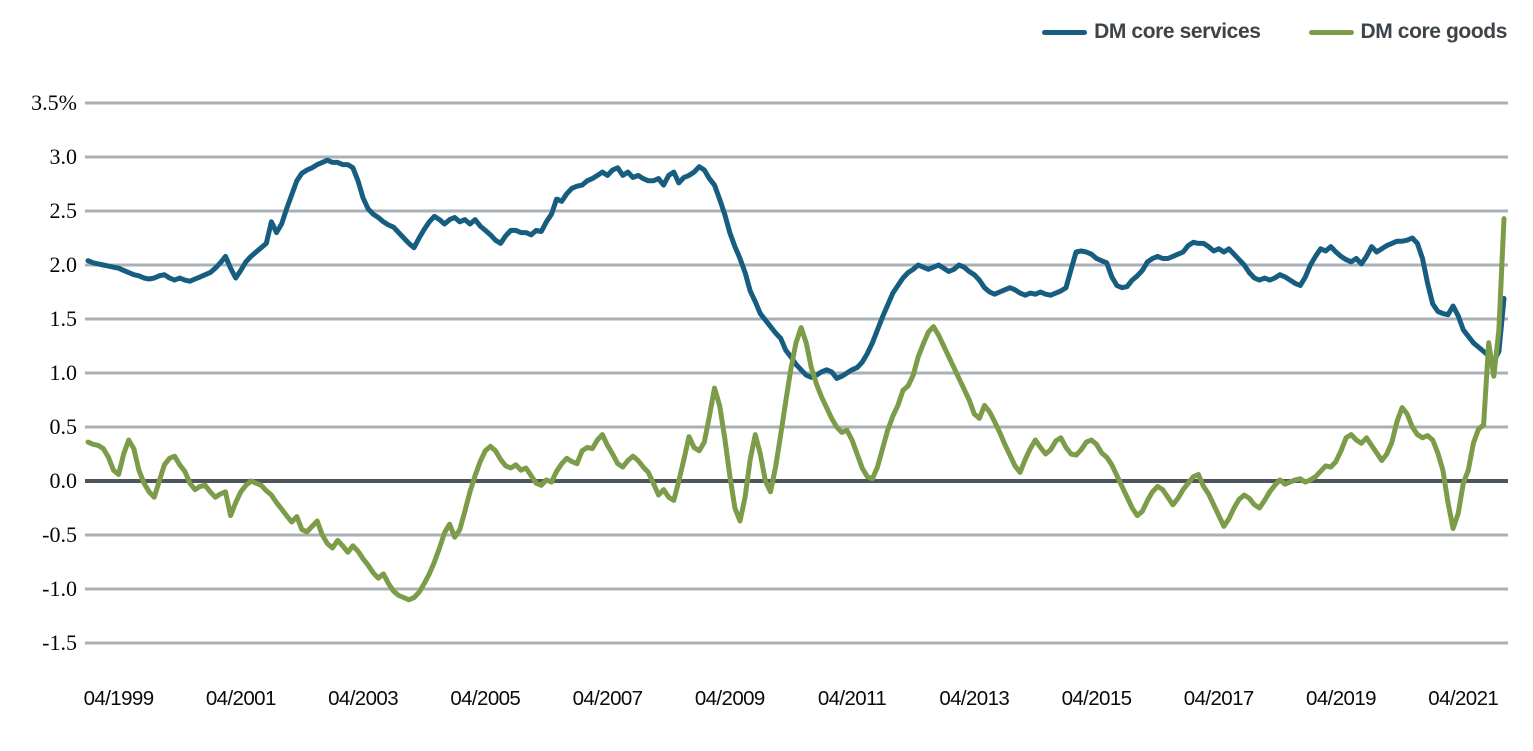 Image resolution: width=1533 pixels, height=751 pixels. I want to click on y-tick-label: -1.5, so click(59, 642).